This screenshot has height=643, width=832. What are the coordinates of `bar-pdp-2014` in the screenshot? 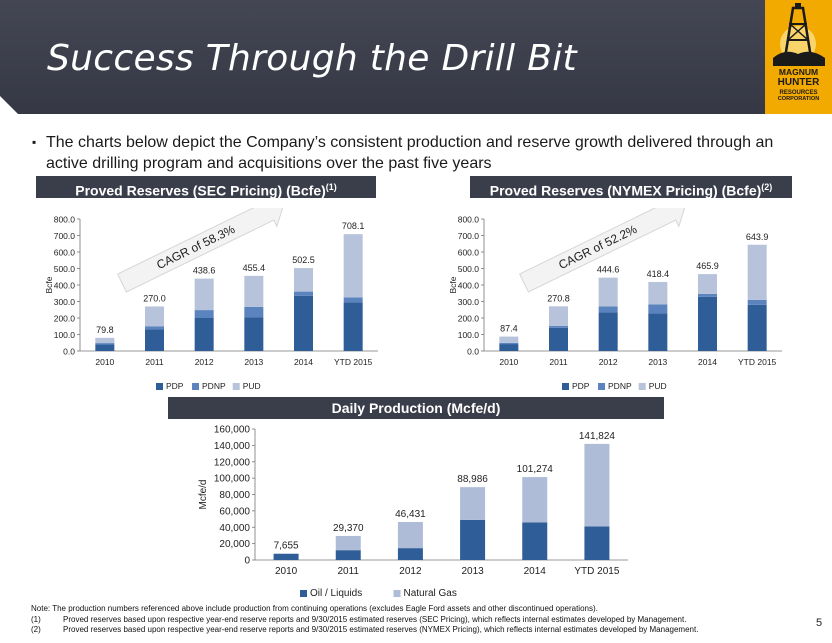 It's located at (707, 323).